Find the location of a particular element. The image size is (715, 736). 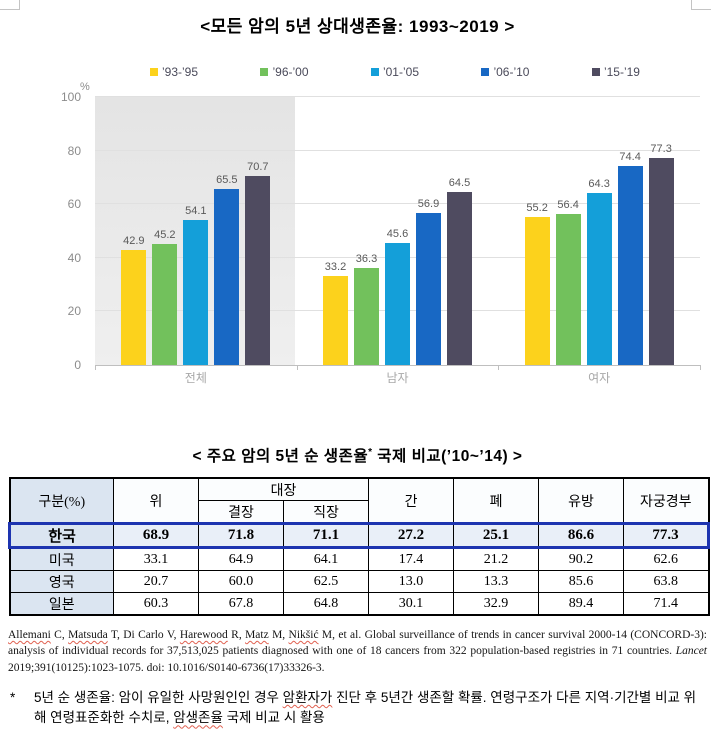

value-cell: 71.1 is located at coordinates (326, 535).